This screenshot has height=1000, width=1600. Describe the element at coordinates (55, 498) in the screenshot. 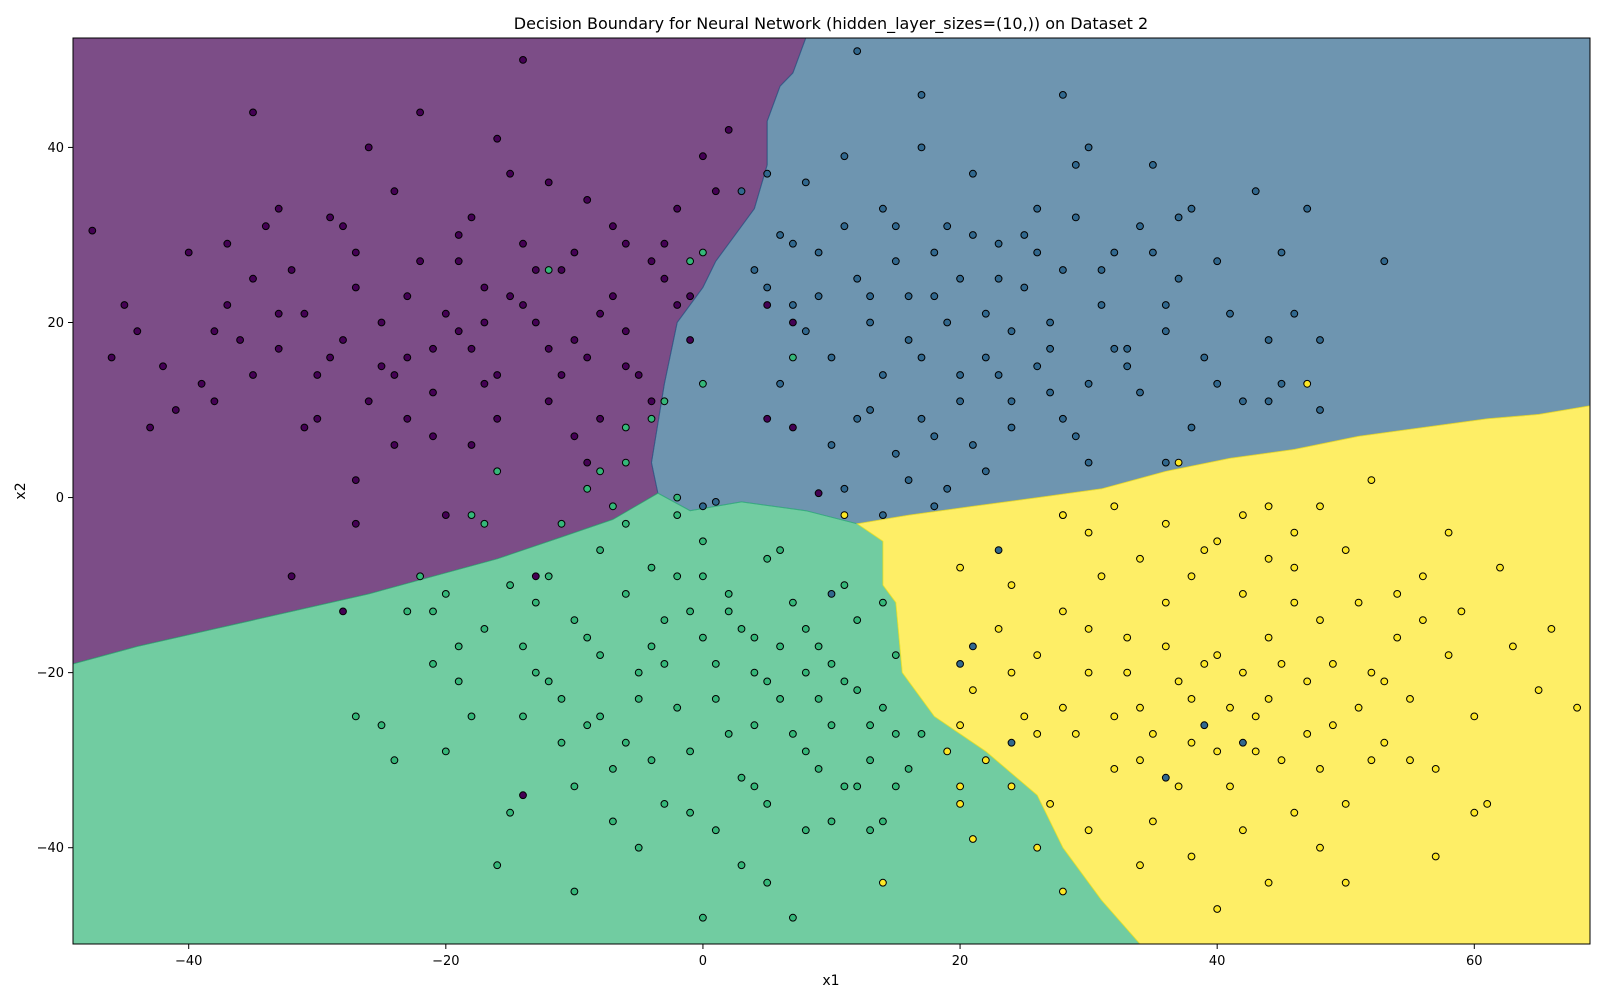

I see `y-axis: −40 −20 0 20 40` at that location.